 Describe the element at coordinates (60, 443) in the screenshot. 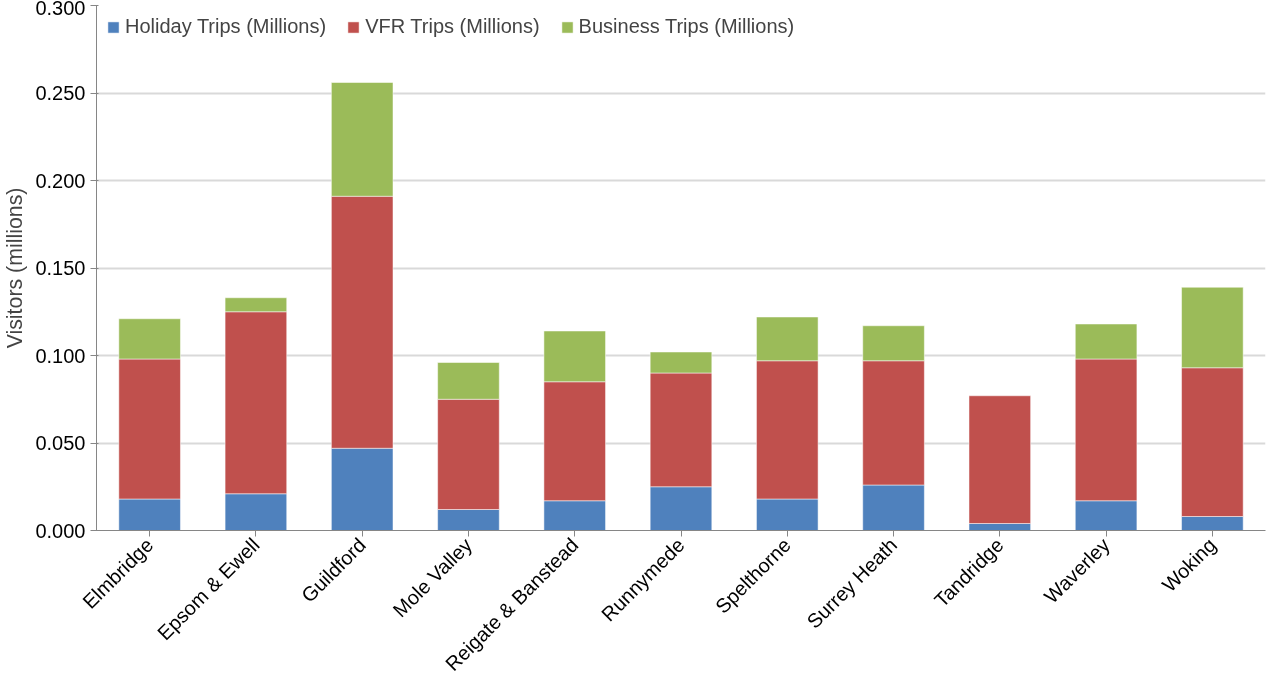

I see `y-tick-label: 0.050` at that location.